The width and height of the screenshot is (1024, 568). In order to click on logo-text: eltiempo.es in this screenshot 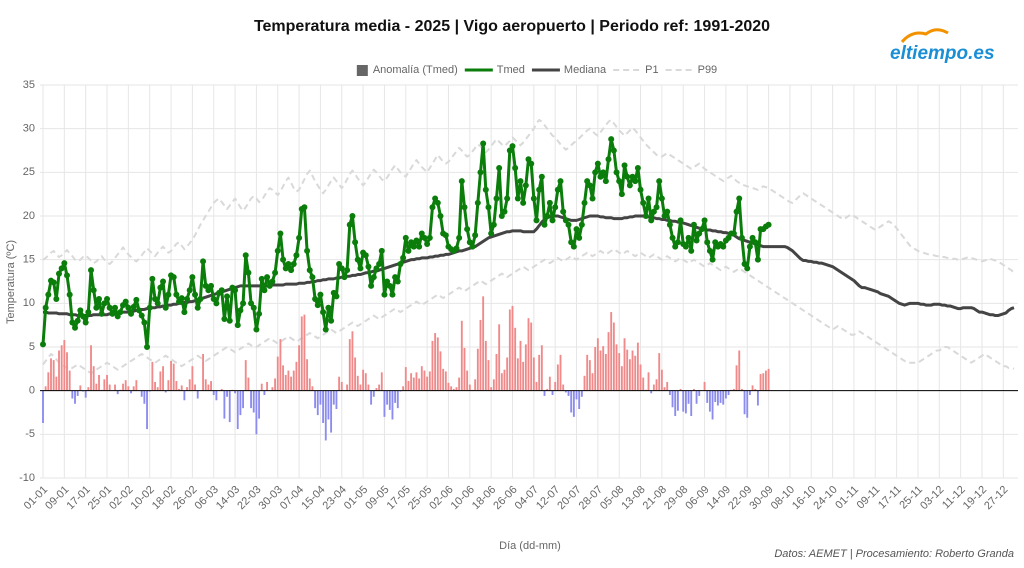, I will do `click(942, 53)`.